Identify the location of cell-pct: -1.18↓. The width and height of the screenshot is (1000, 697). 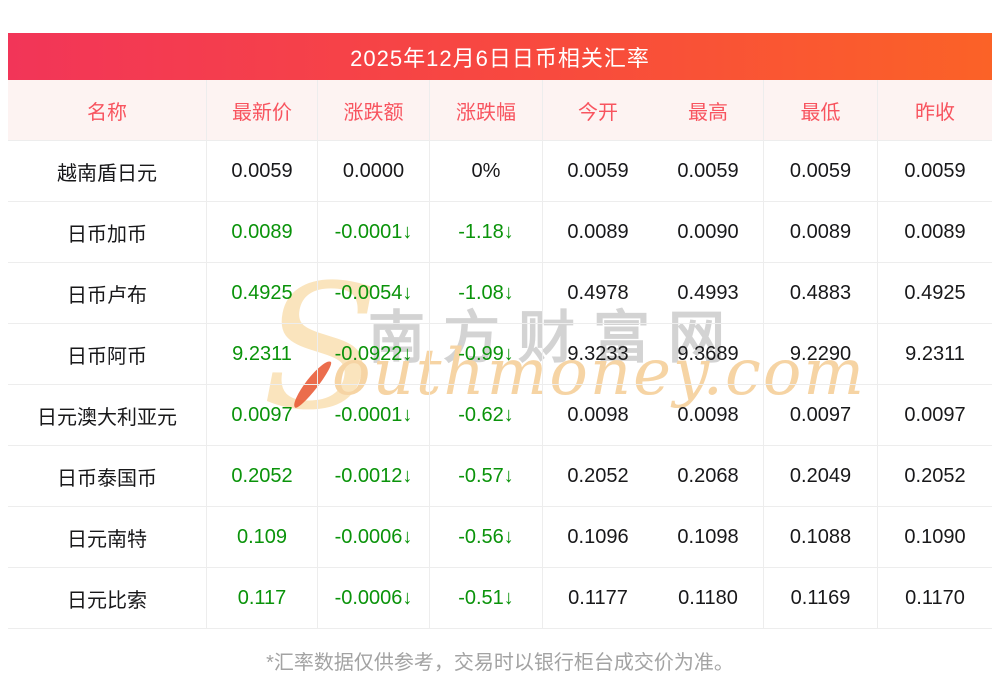
(486, 232).